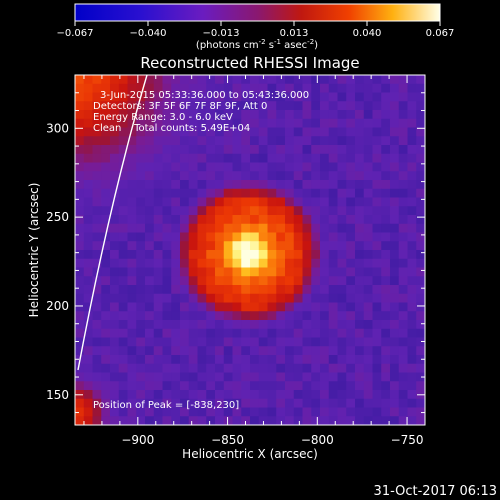  What do you see at coordinates (57, 306) in the screenshot?
I see `y-tick-label: 200` at bounding box center [57, 306].